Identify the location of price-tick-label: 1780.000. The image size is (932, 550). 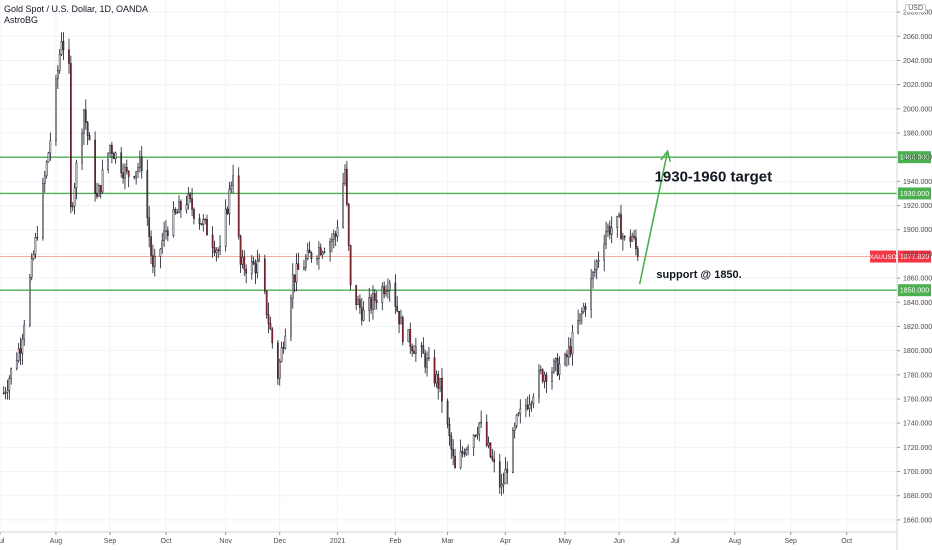
(917, 375).